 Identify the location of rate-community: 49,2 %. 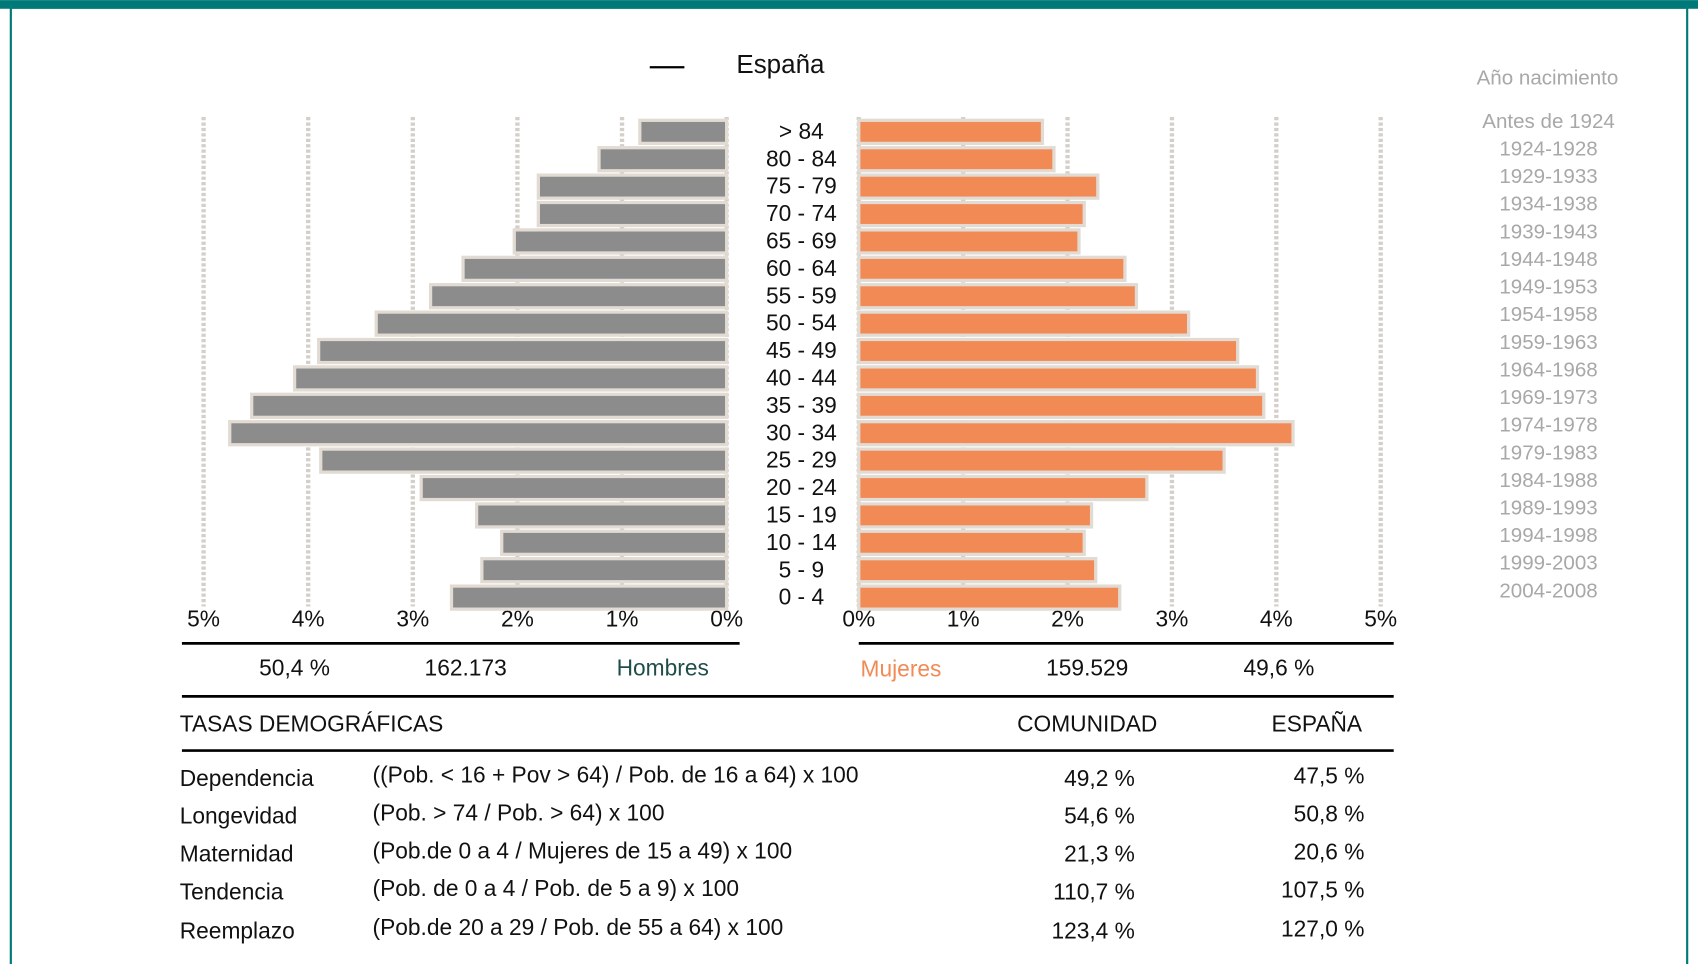
(1099, 778).